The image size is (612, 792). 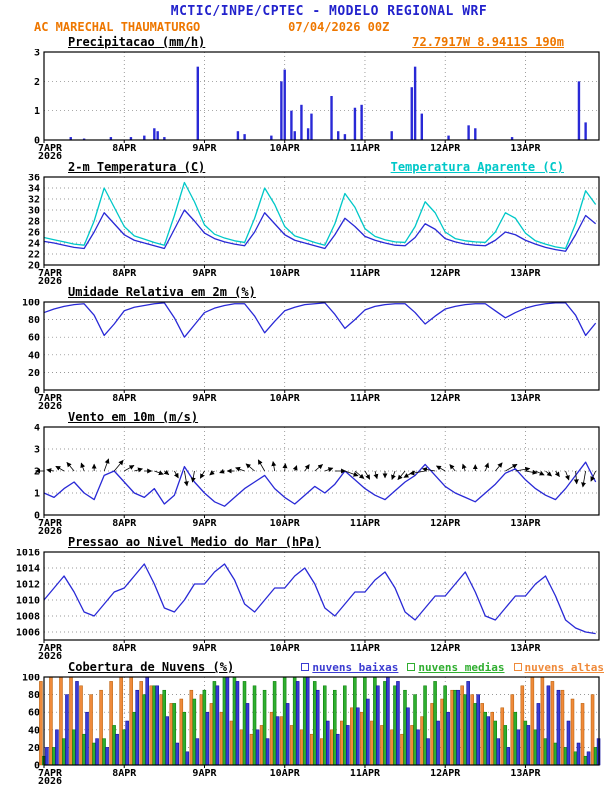 What do you see at coordinates (34, 200) in the screenshot?
I see `svg-text: 32` at bounding box center [34, 200].